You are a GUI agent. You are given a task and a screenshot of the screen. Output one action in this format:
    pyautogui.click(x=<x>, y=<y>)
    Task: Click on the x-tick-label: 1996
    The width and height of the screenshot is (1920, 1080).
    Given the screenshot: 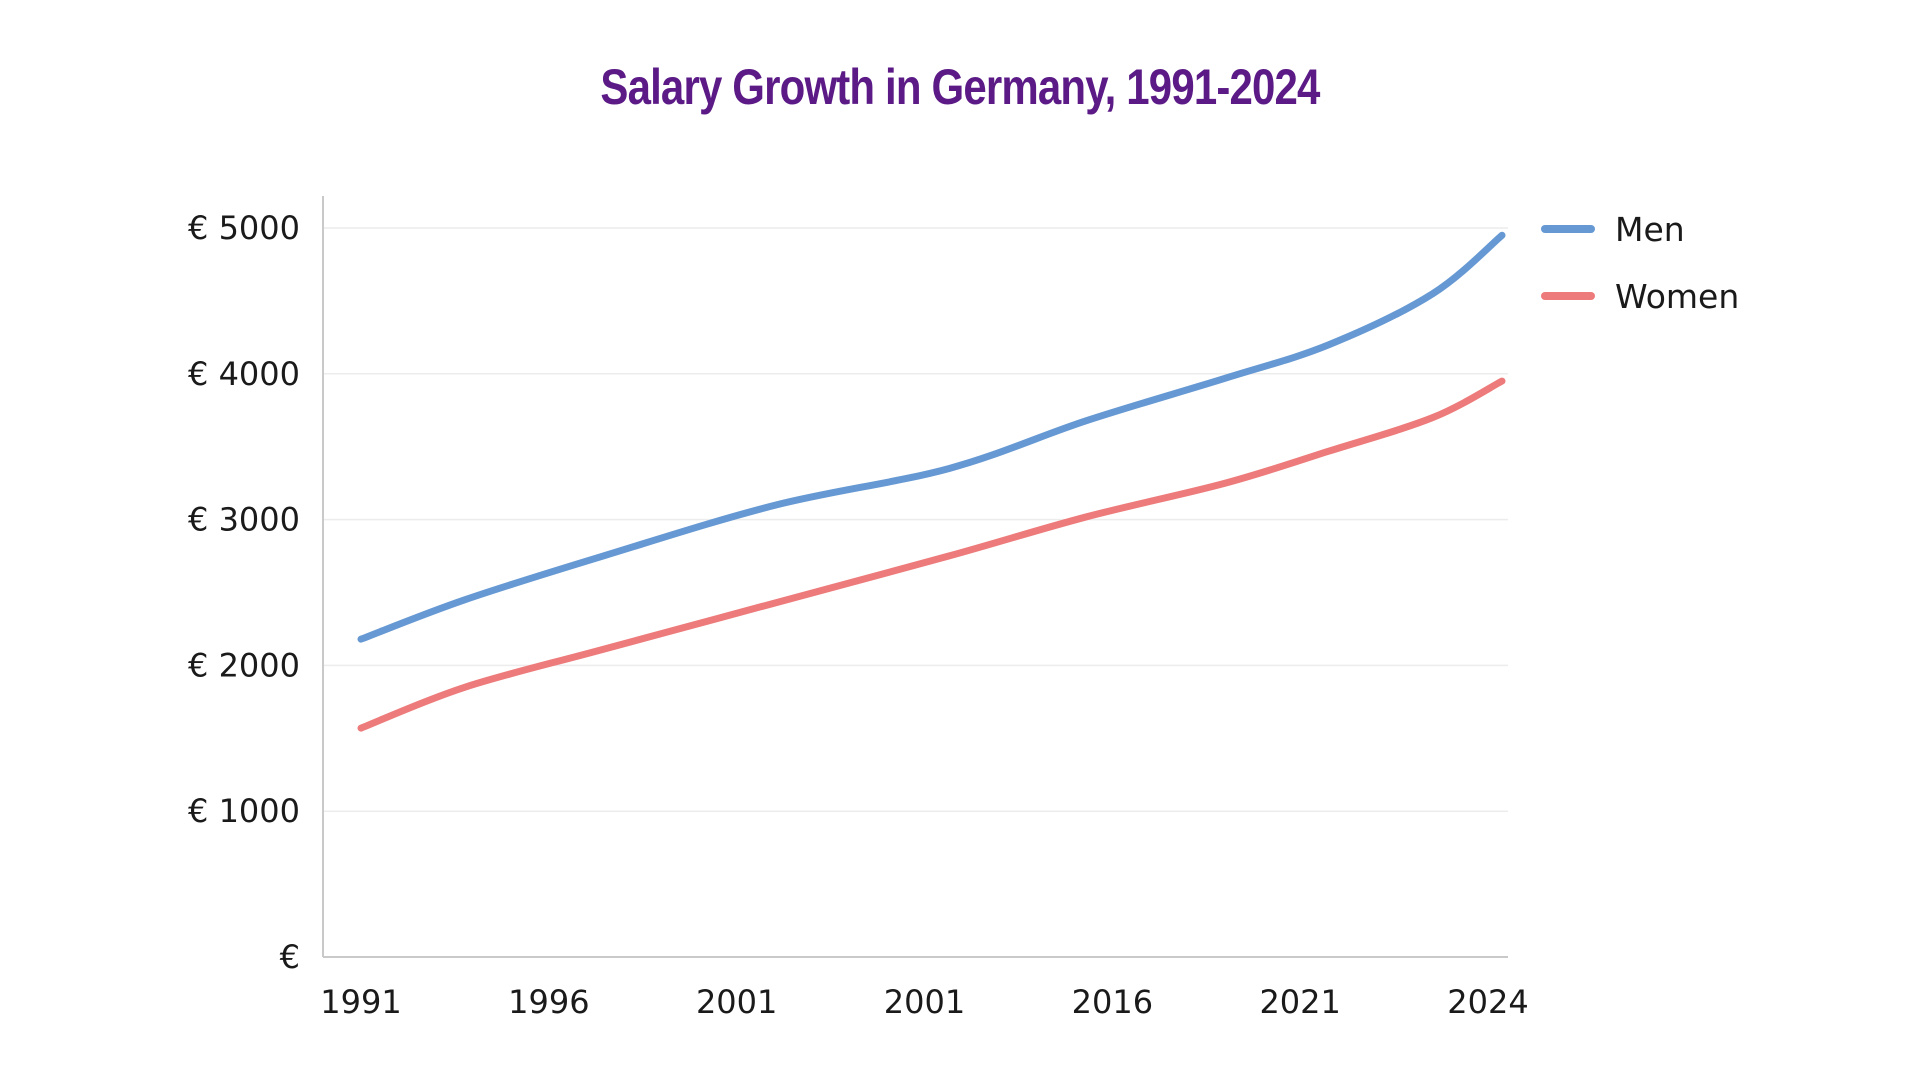 What is the action you would take?
    pyautogui.click(x=548, y=1002)
    